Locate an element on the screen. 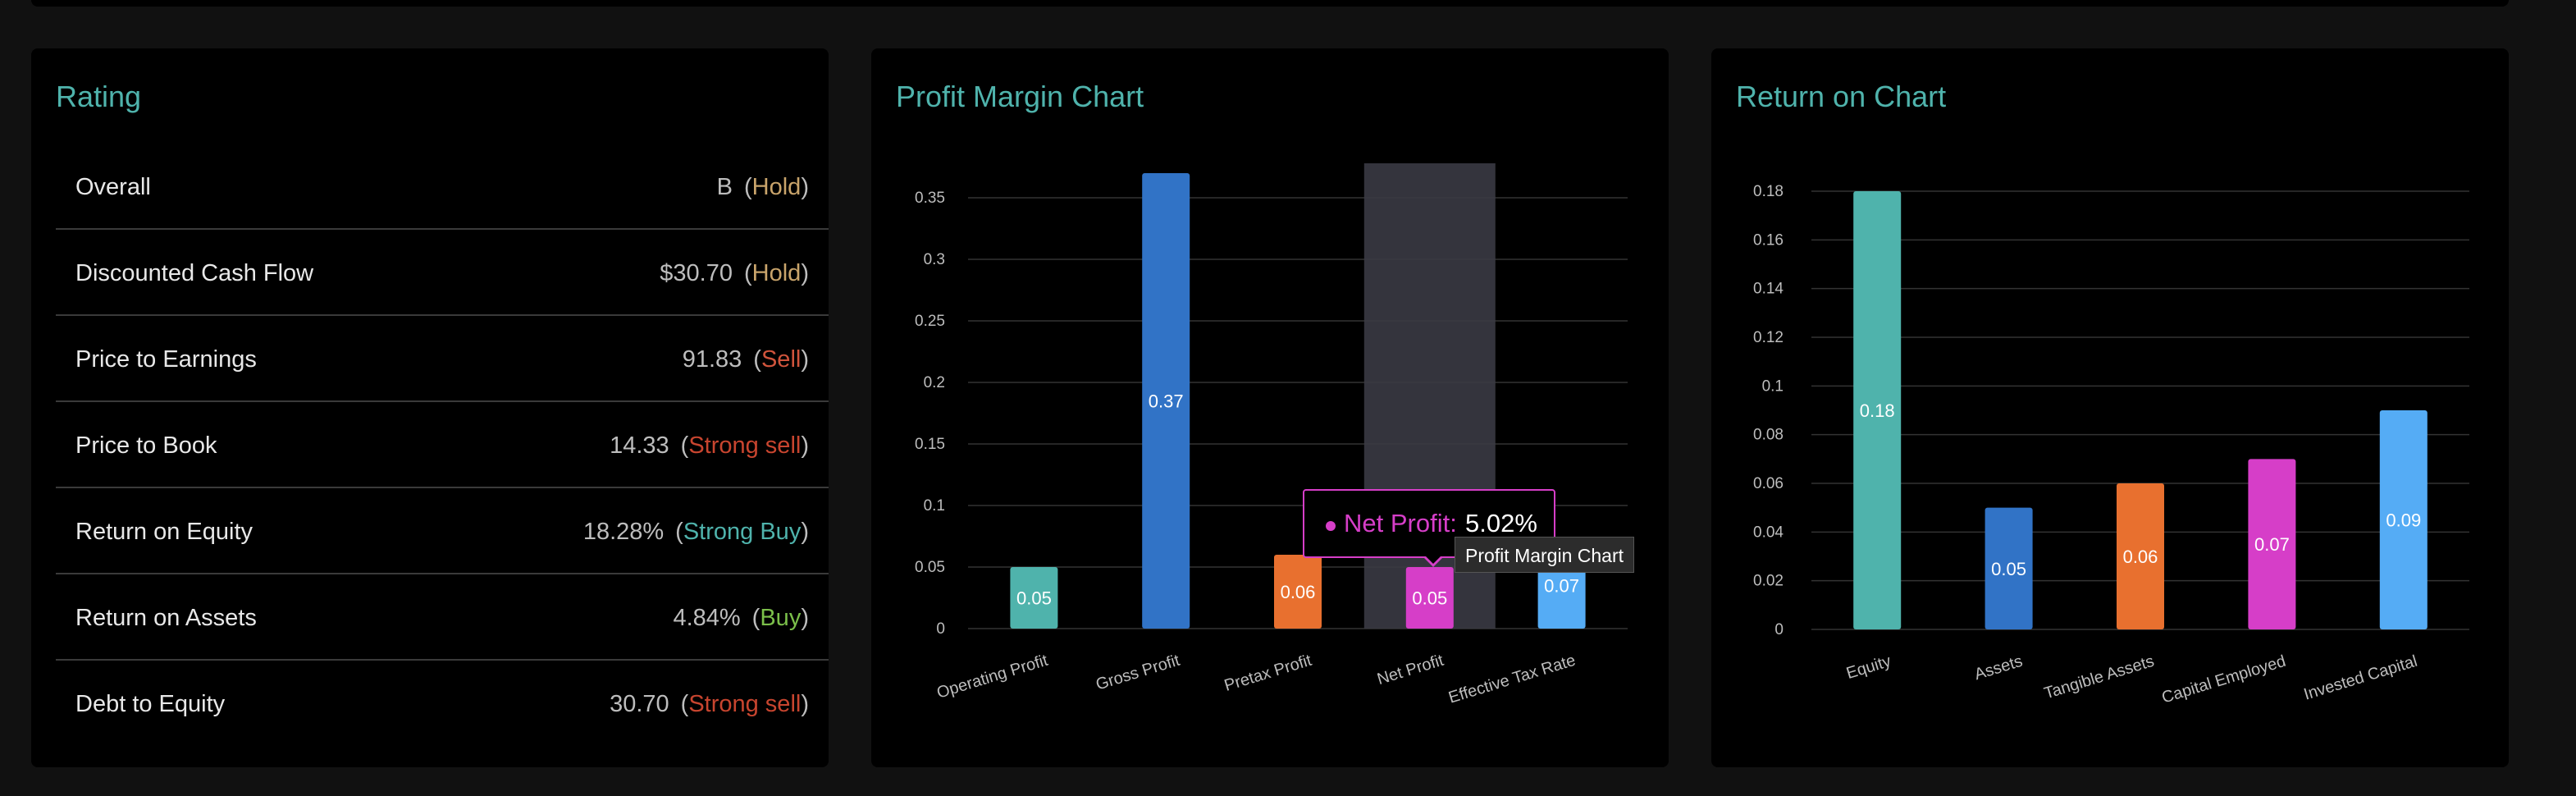 The image size is (2576, 796). bar-data-label: 0.18 is located at coordinates (1878, 410).